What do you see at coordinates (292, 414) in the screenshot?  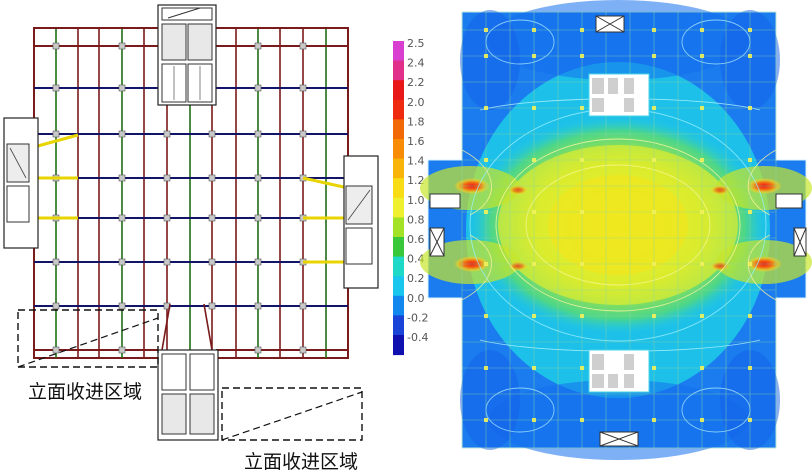 I see `setback-region-right` at bounding box center [292, 414].